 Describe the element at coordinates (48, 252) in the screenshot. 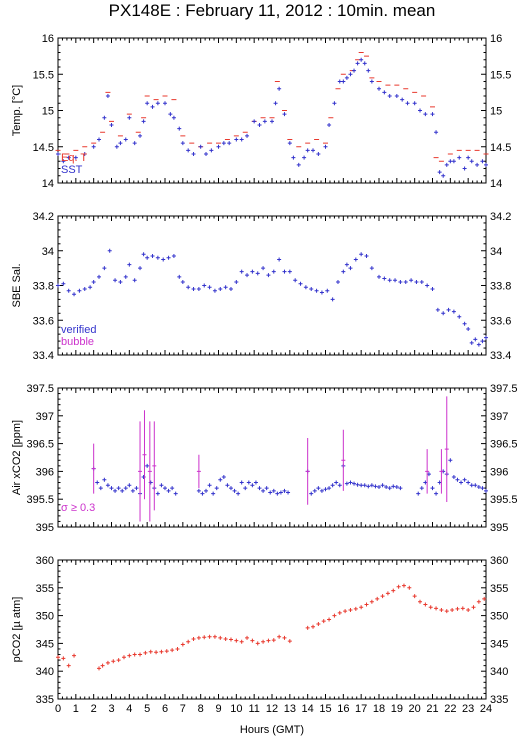

I see `y-tick-label: 34` at that location.